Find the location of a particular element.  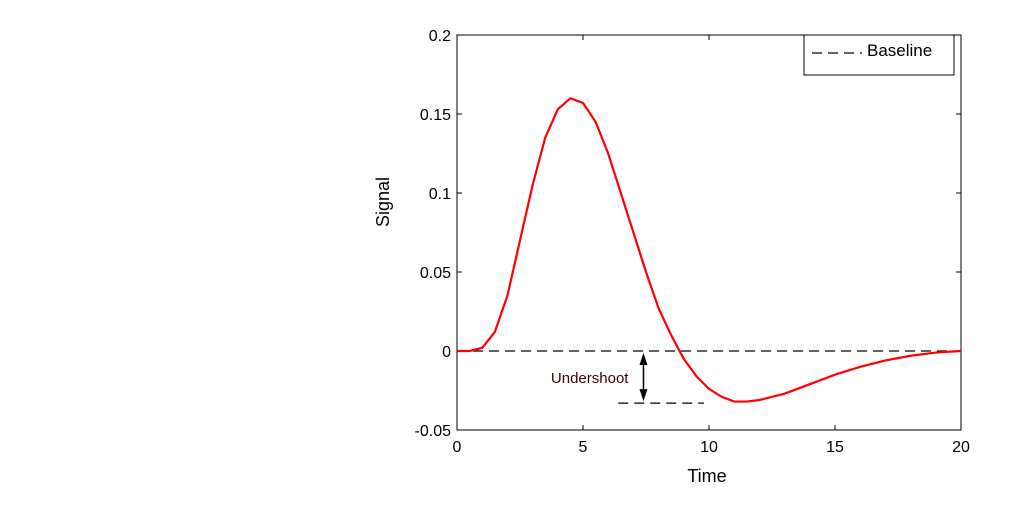

y-axis-label: Signal is located at coordinates (383, 202).